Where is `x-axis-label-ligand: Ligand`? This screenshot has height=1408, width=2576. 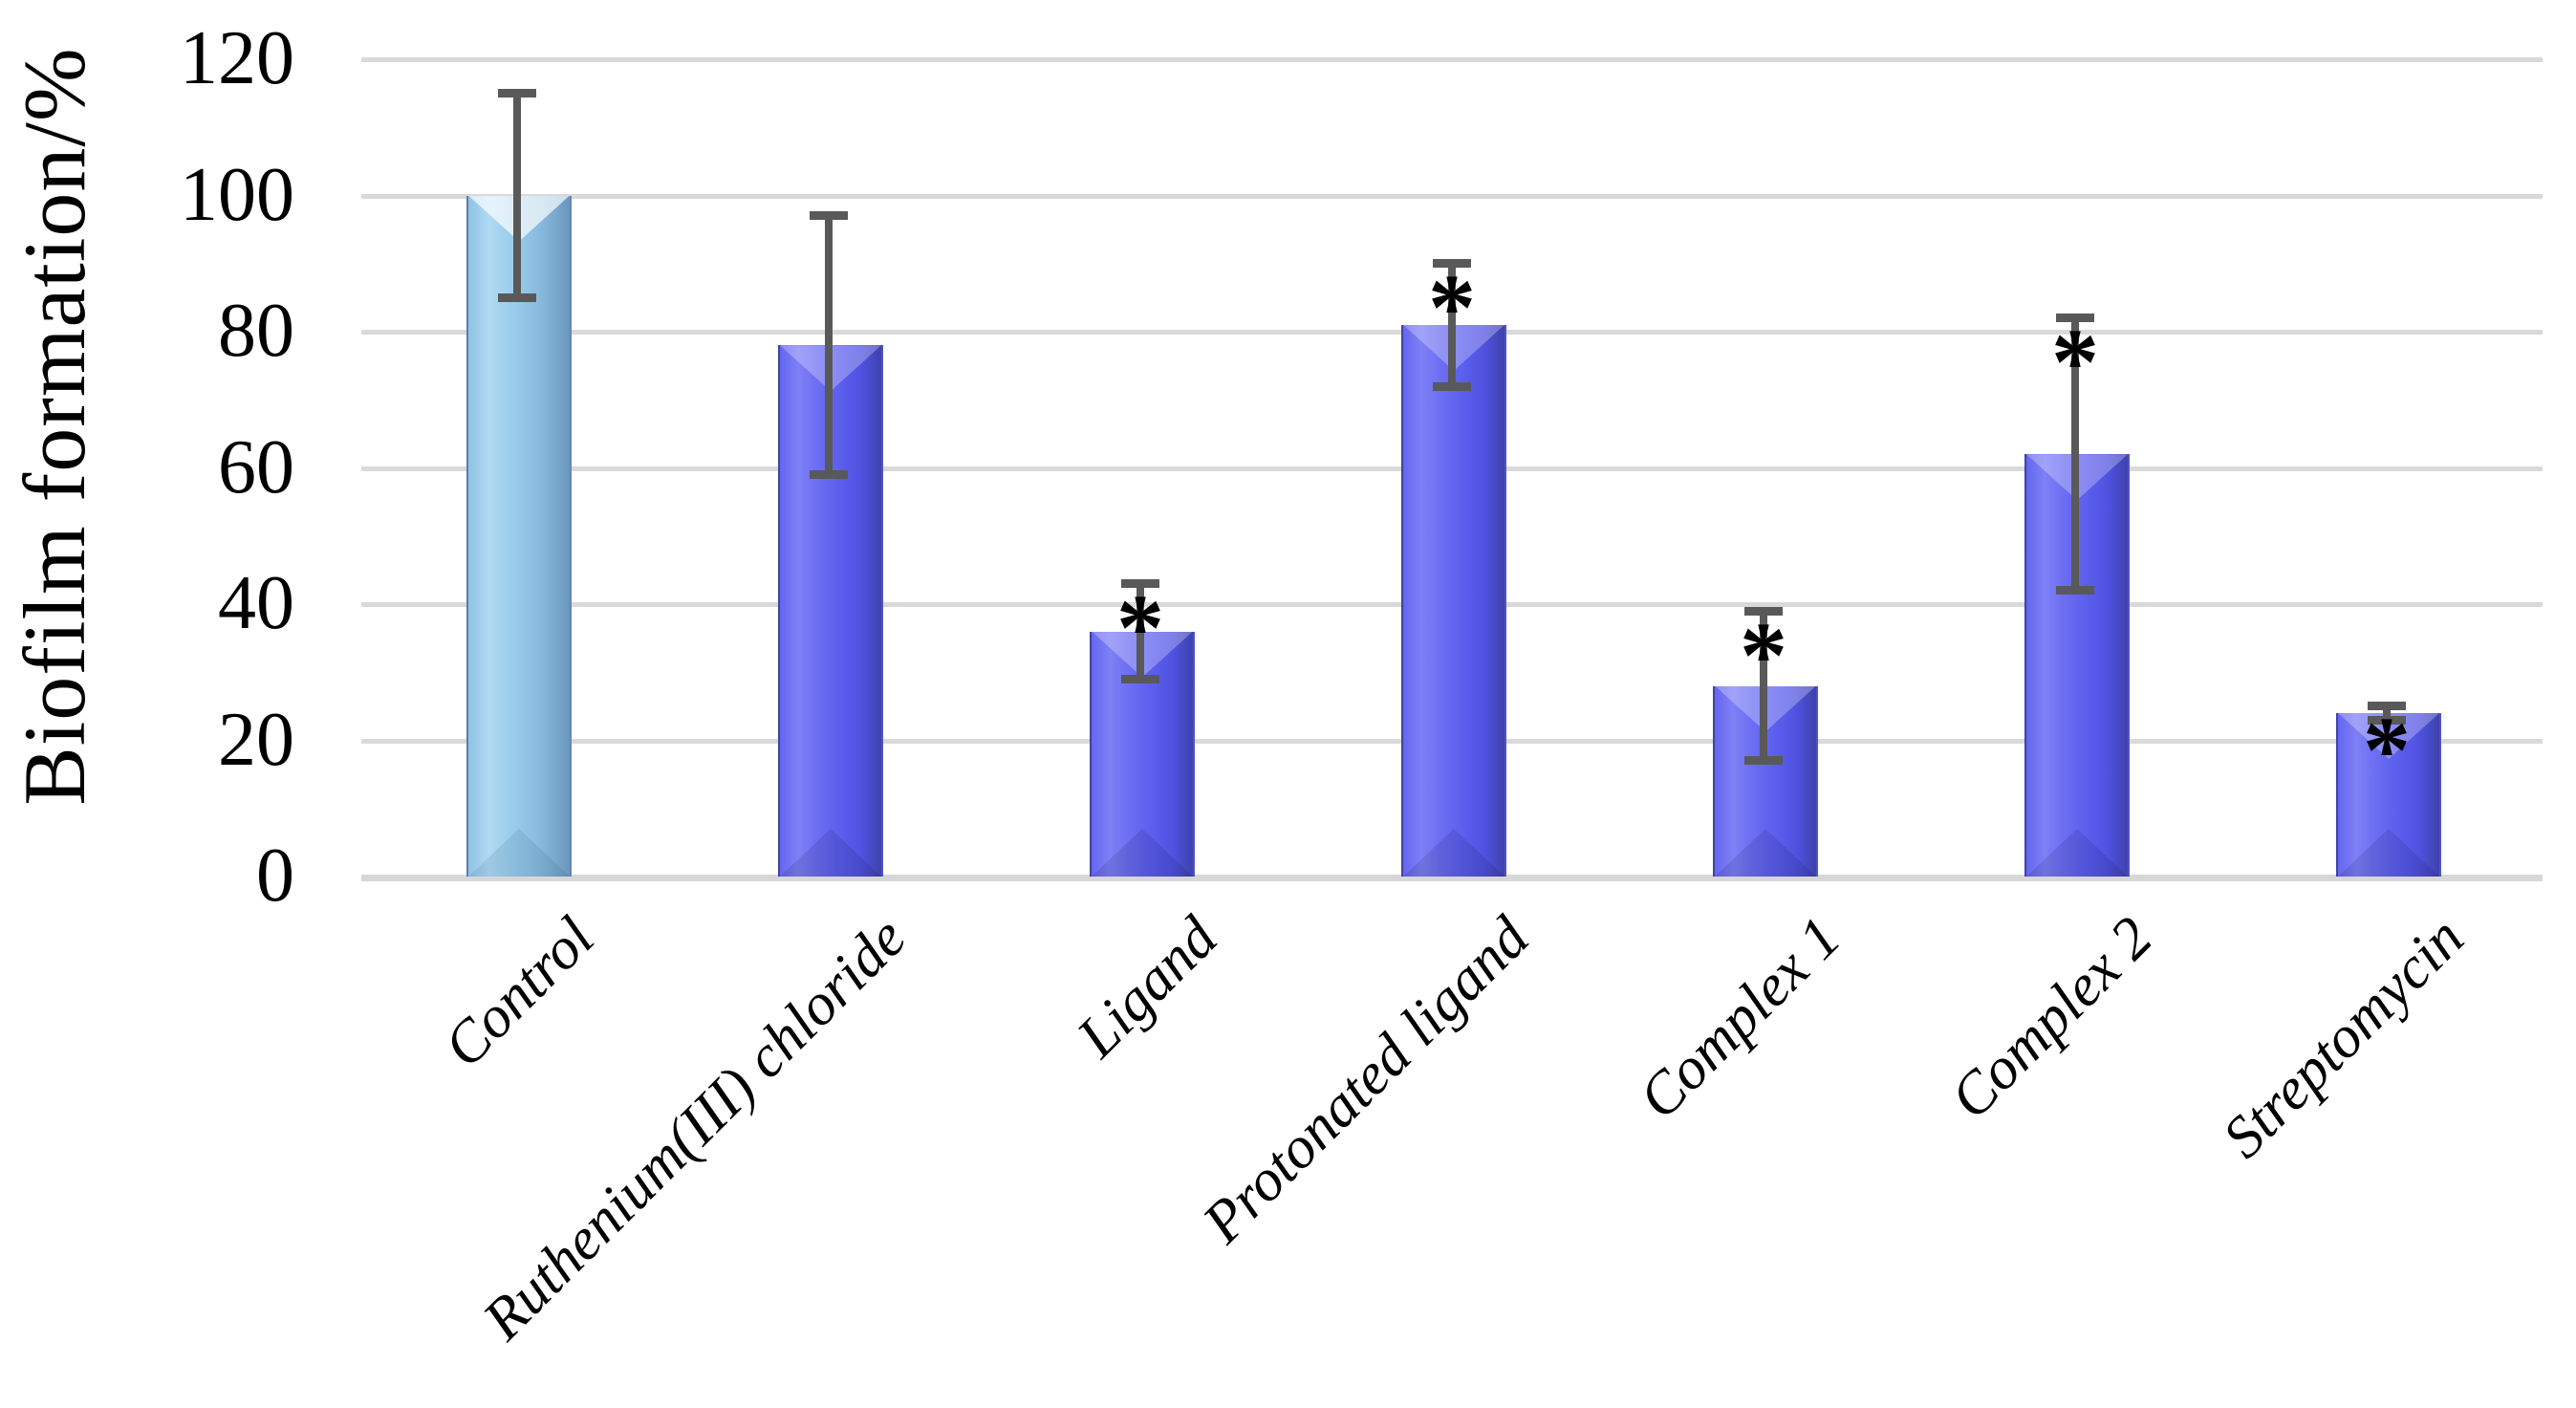 x-axis-label-ligand: Ligand is located at coordinates (1147, 987).